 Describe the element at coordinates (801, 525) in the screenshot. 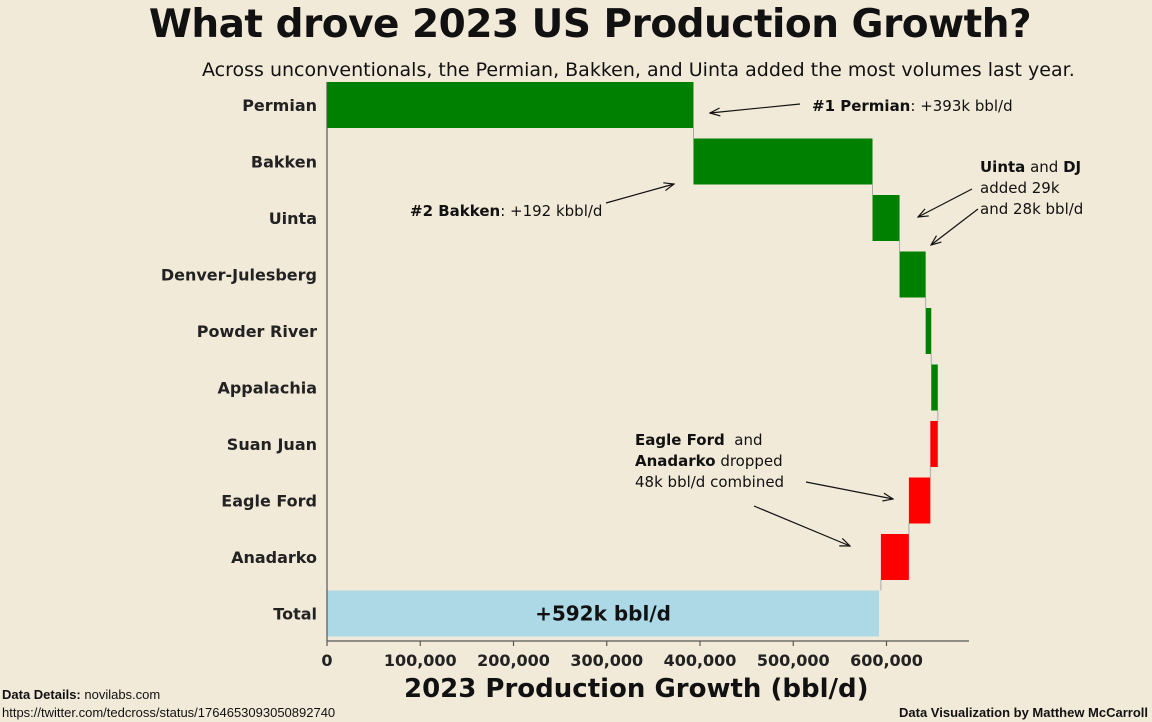

I see `anadarko-arrow` at that location.